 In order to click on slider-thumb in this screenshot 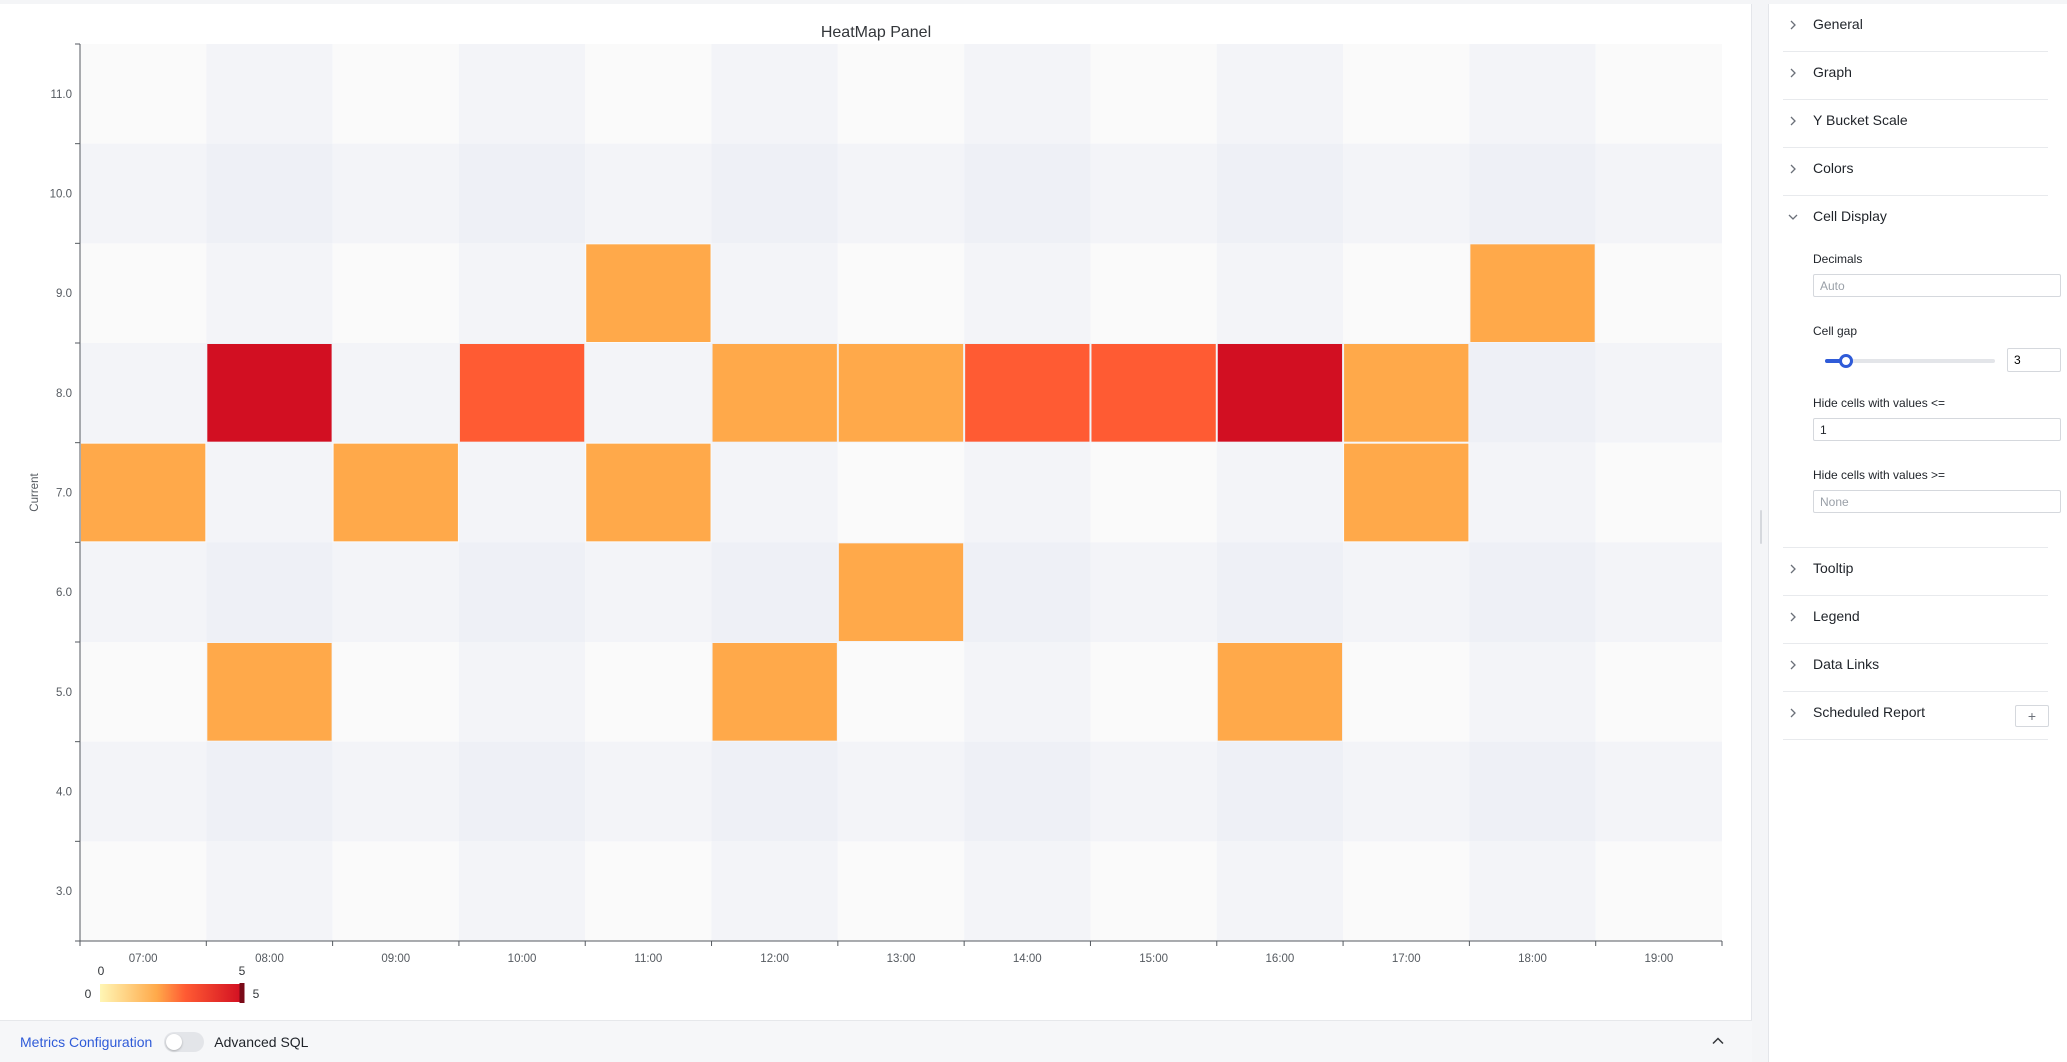, I will do `click(1845, 361)`.